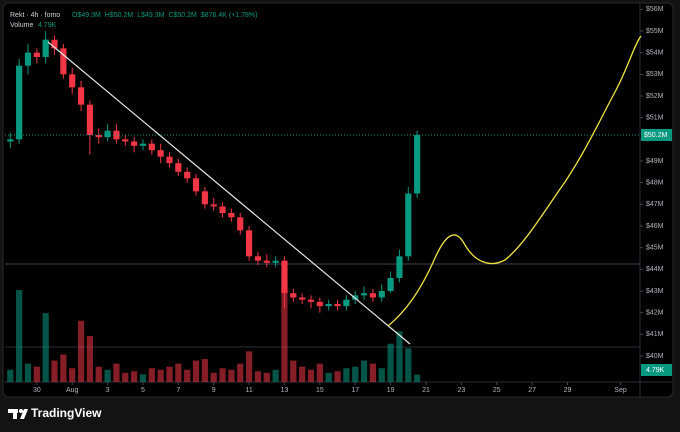  What do you see at coordinates (320, 390) in the screenshot?
I see `x-tick-label: 15` at bounding box center [320, 390].